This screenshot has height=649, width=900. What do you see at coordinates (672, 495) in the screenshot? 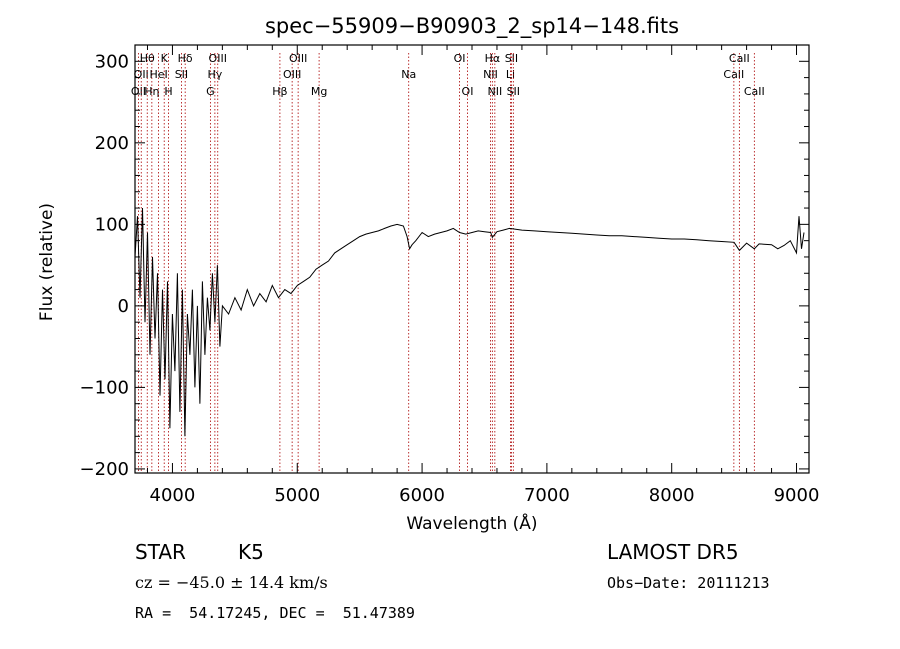
I see `x-tick-label: 8000` at bounding box center [672, 495].